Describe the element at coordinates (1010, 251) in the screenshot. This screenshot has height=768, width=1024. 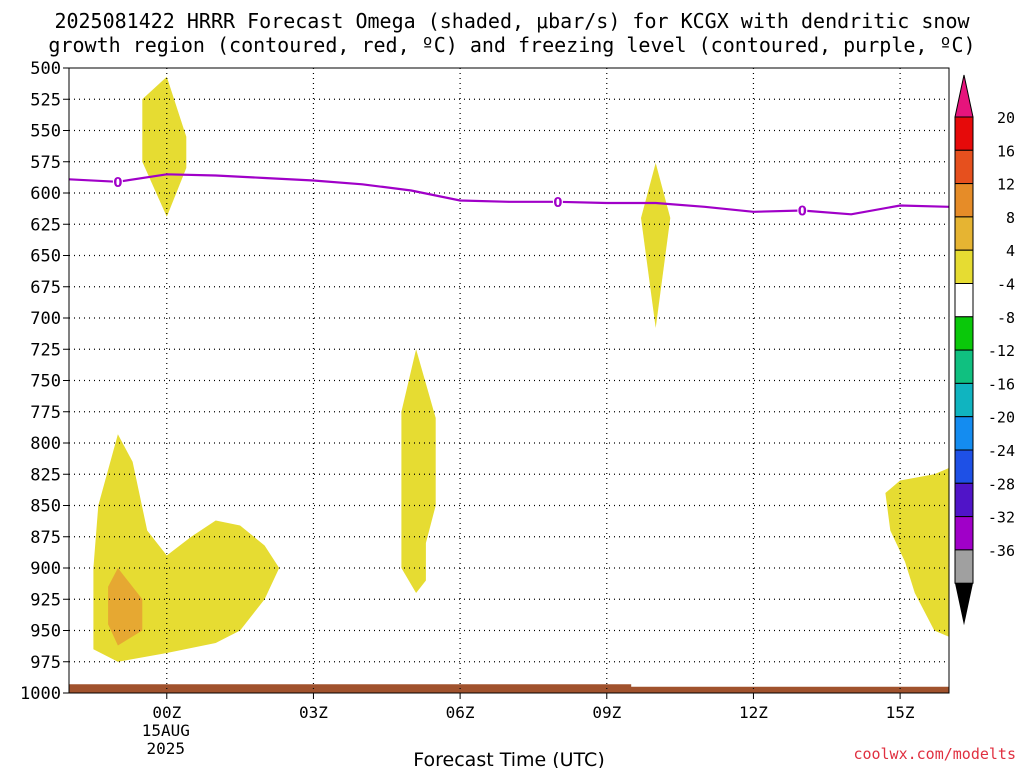
I see `colorbar-label-4: 4` at that location.